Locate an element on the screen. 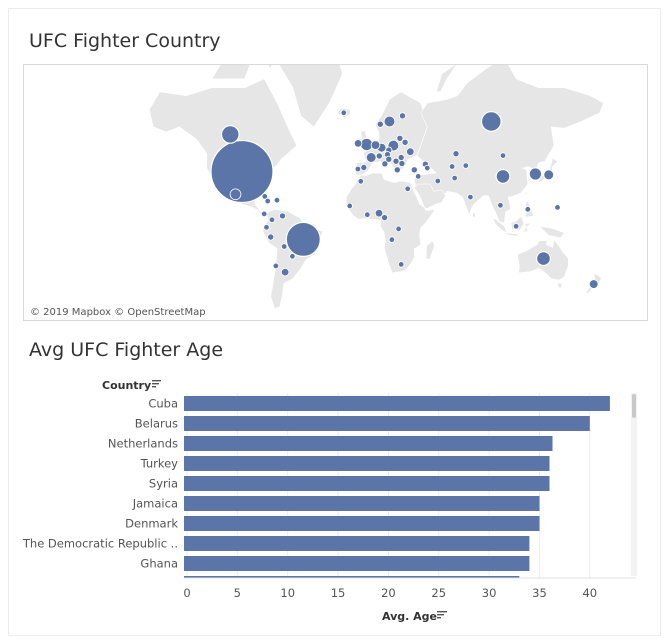 The image size is (670, 639). marker-mexico is located at coordinates (235, 194).